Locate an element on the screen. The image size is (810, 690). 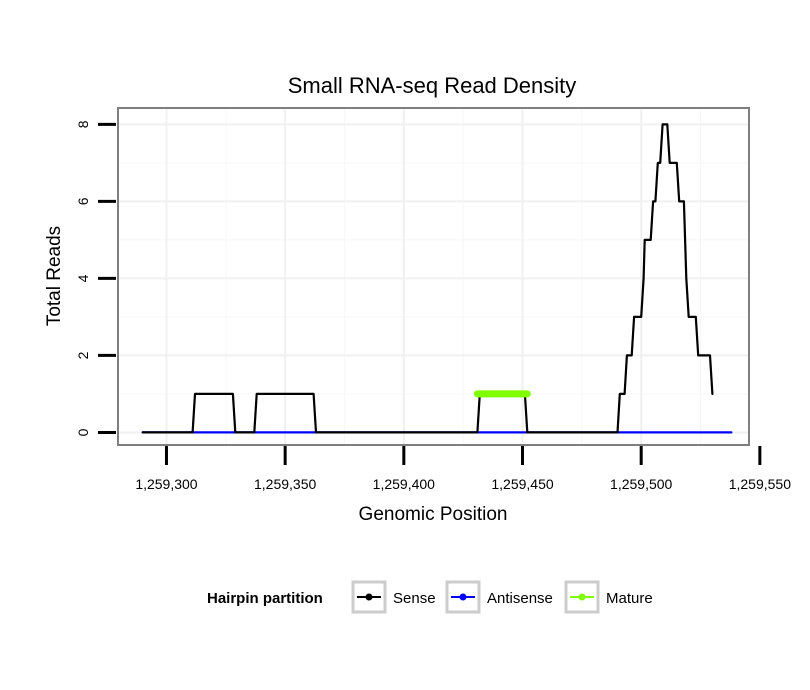
legend-item-sense: Sense is located at coordinates (393, 597).